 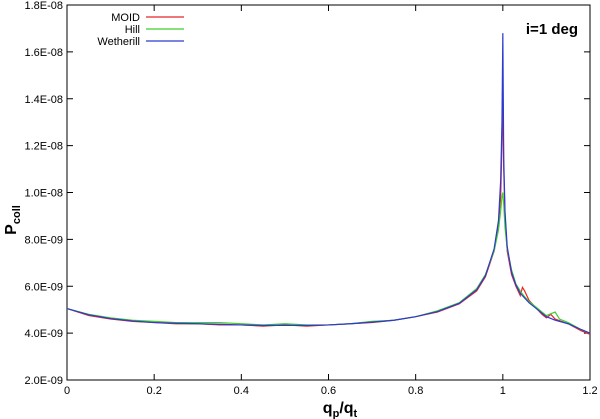 What do you see at coordinates (43, 334) in the screenshot?
I see `y-tick-label: 4.0E-09` at bounding box center [43, 334].